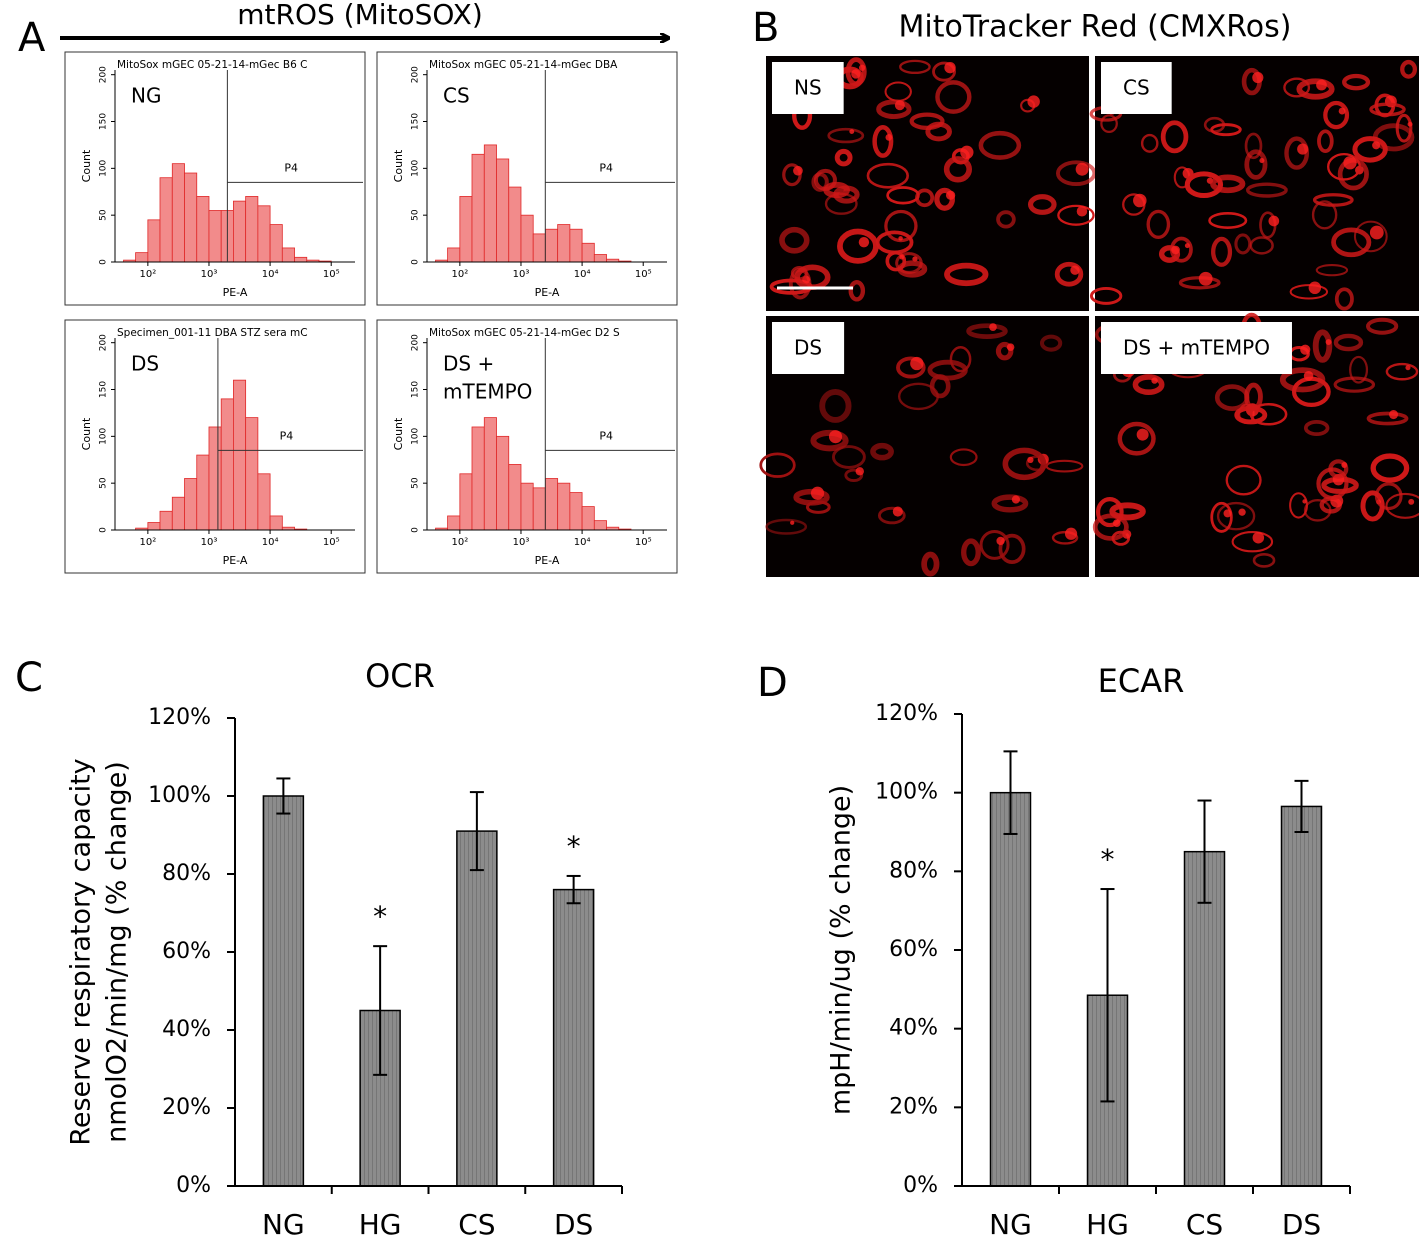  What do you see at coordinates (29, 678) in the screenshot?
I see `panel-letter: C` at bounding box center [29, 678].